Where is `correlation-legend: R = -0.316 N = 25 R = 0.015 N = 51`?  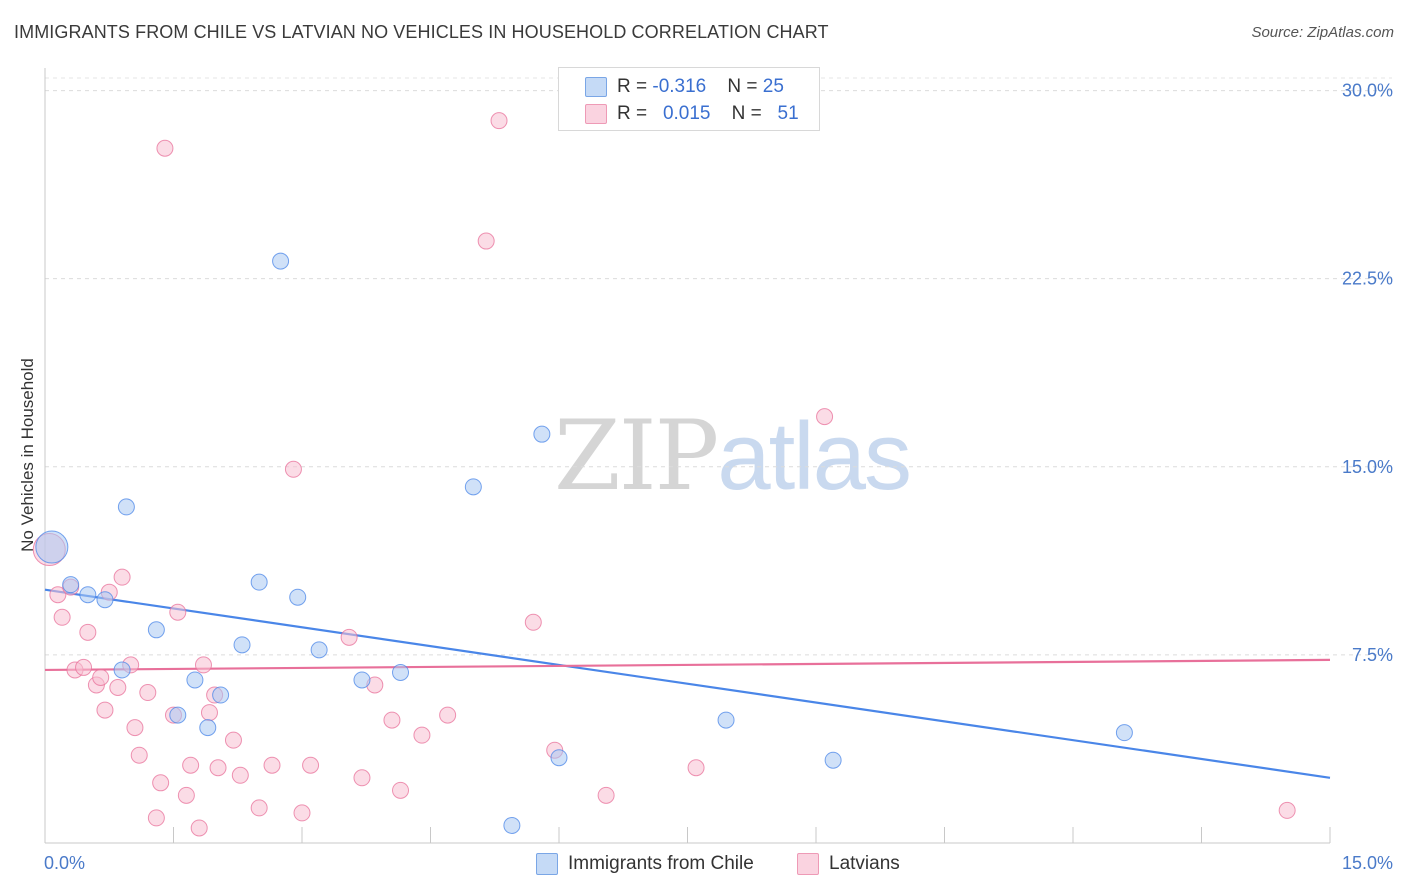
correlation-legend: R = -0.316 N = 25 R = 0.015 N = 51 is located at coordinates (689, 99).